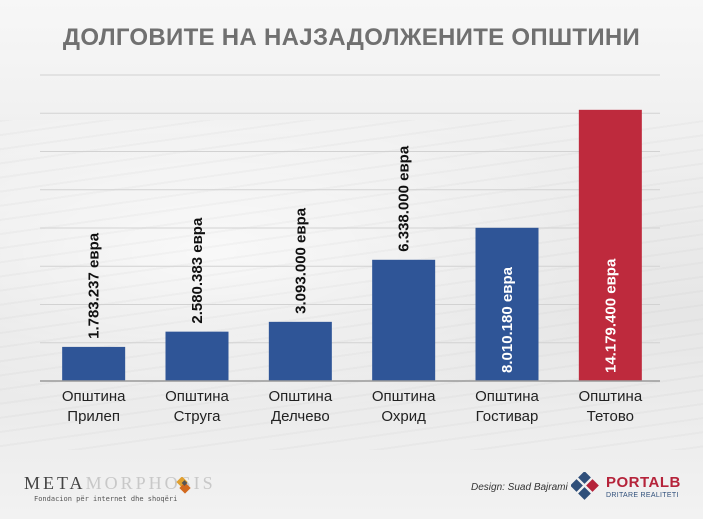 The width and height of the screenshot is (703, 519). Describe the element at coordinates (642, 495) in the screenshot. I see `portalb-tagline: DRITARE REALITETI` at that location.